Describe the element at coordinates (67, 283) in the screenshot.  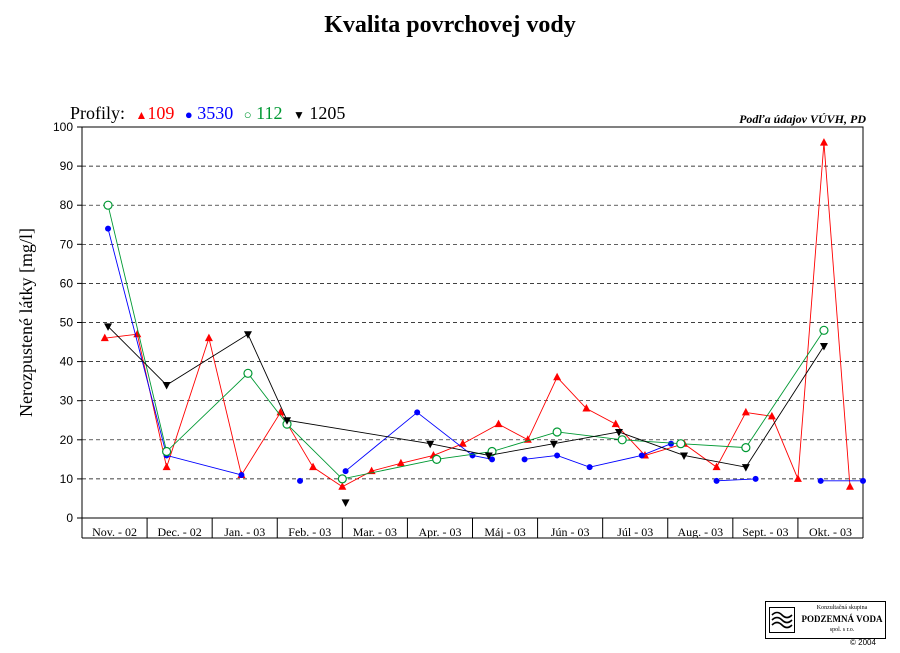
I see `y-tick-label: 60` at that location.